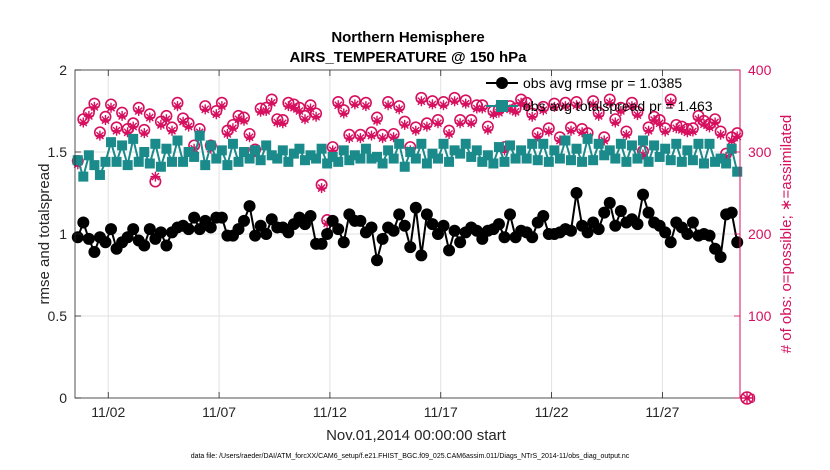 The image size is (830, 470). I want to click on legend-label-spread: obs avg totalspread pr = 1.463, so click(618, 106).